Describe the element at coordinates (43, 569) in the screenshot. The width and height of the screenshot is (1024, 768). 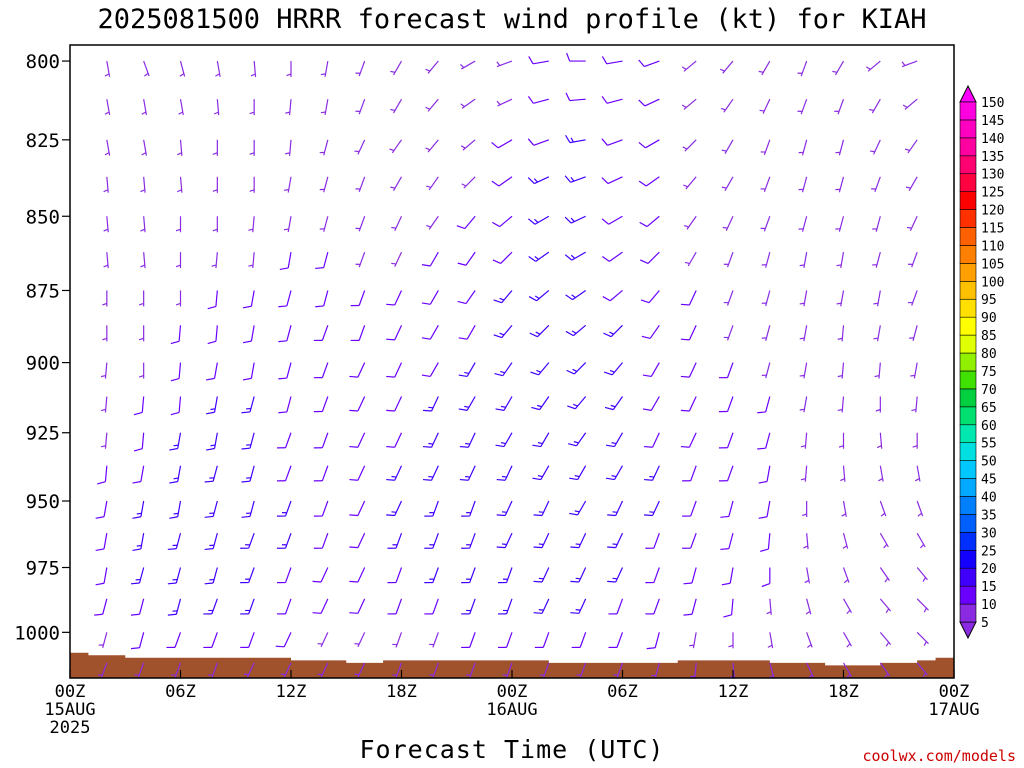
I see `y-tick-label: 975` at that location.